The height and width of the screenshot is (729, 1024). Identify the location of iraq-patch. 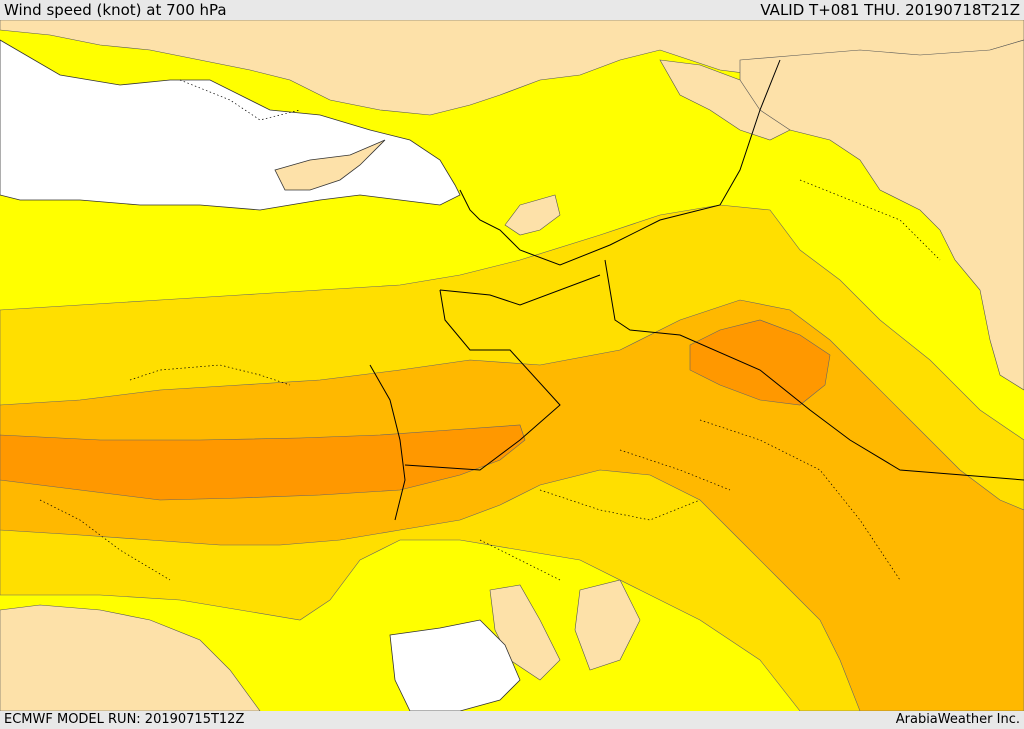
(532, 215).